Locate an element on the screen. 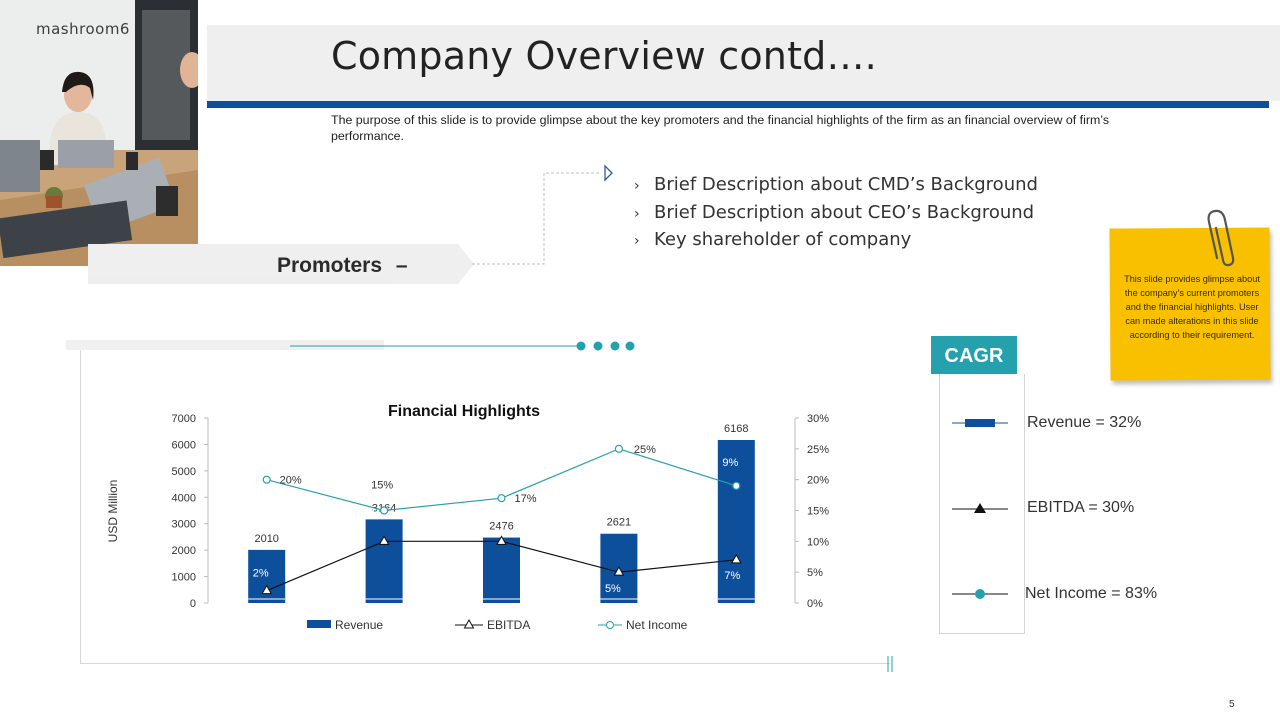 This screenshot has width=1280, height=720. list-item-text: Brief Description about CMD’s Background is located at coordinates (846, 184).